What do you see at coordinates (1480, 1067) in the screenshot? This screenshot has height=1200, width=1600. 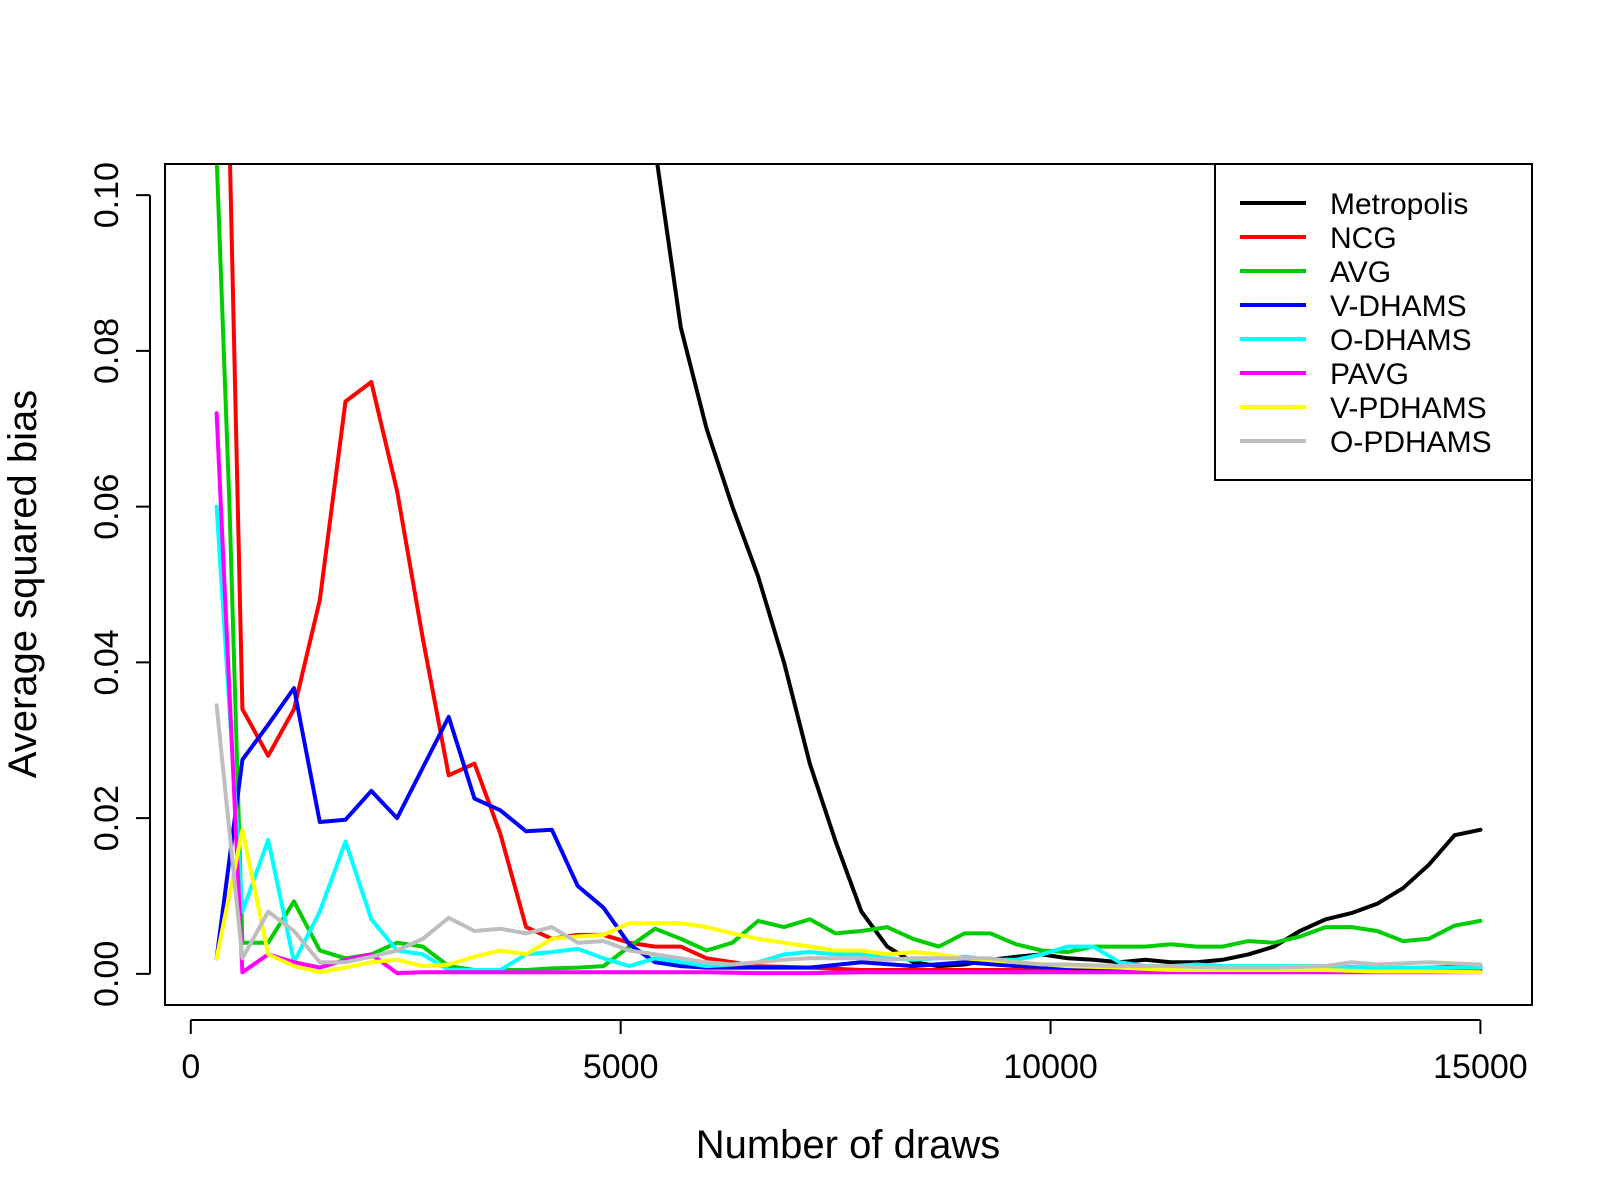 I see `x-tick-label: 15000` at bounding box center [1480, 1067].